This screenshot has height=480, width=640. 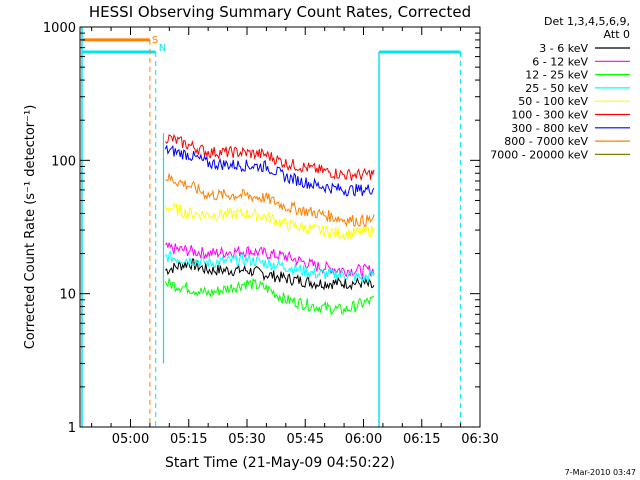 What do you see at coordinates (553, 101) in the screenshot?
I see `legend-label: 50 - 100 keV` at bounding box center [553, 101].